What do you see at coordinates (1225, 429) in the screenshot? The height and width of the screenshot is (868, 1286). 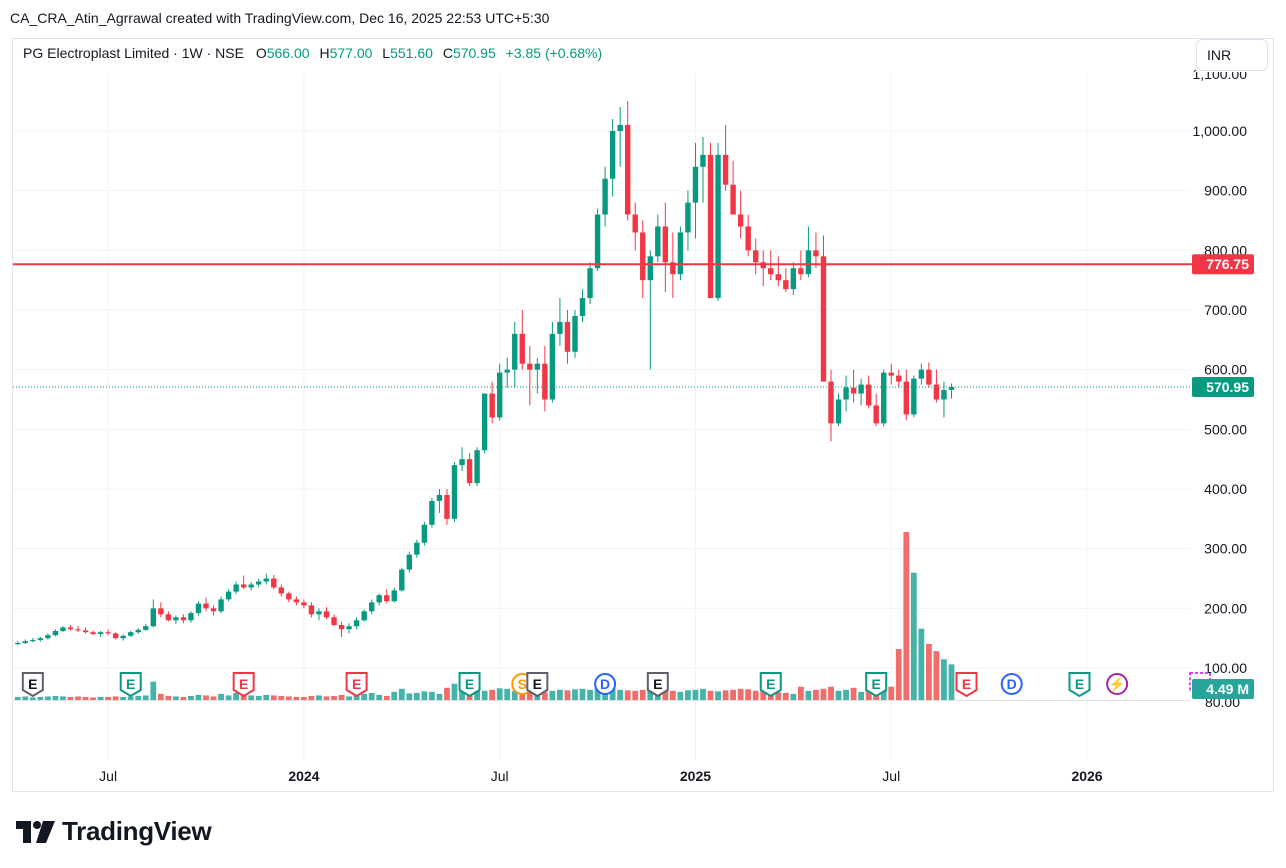 I see `y-tick-label: 500.00` at bounding box center [1225, 429].